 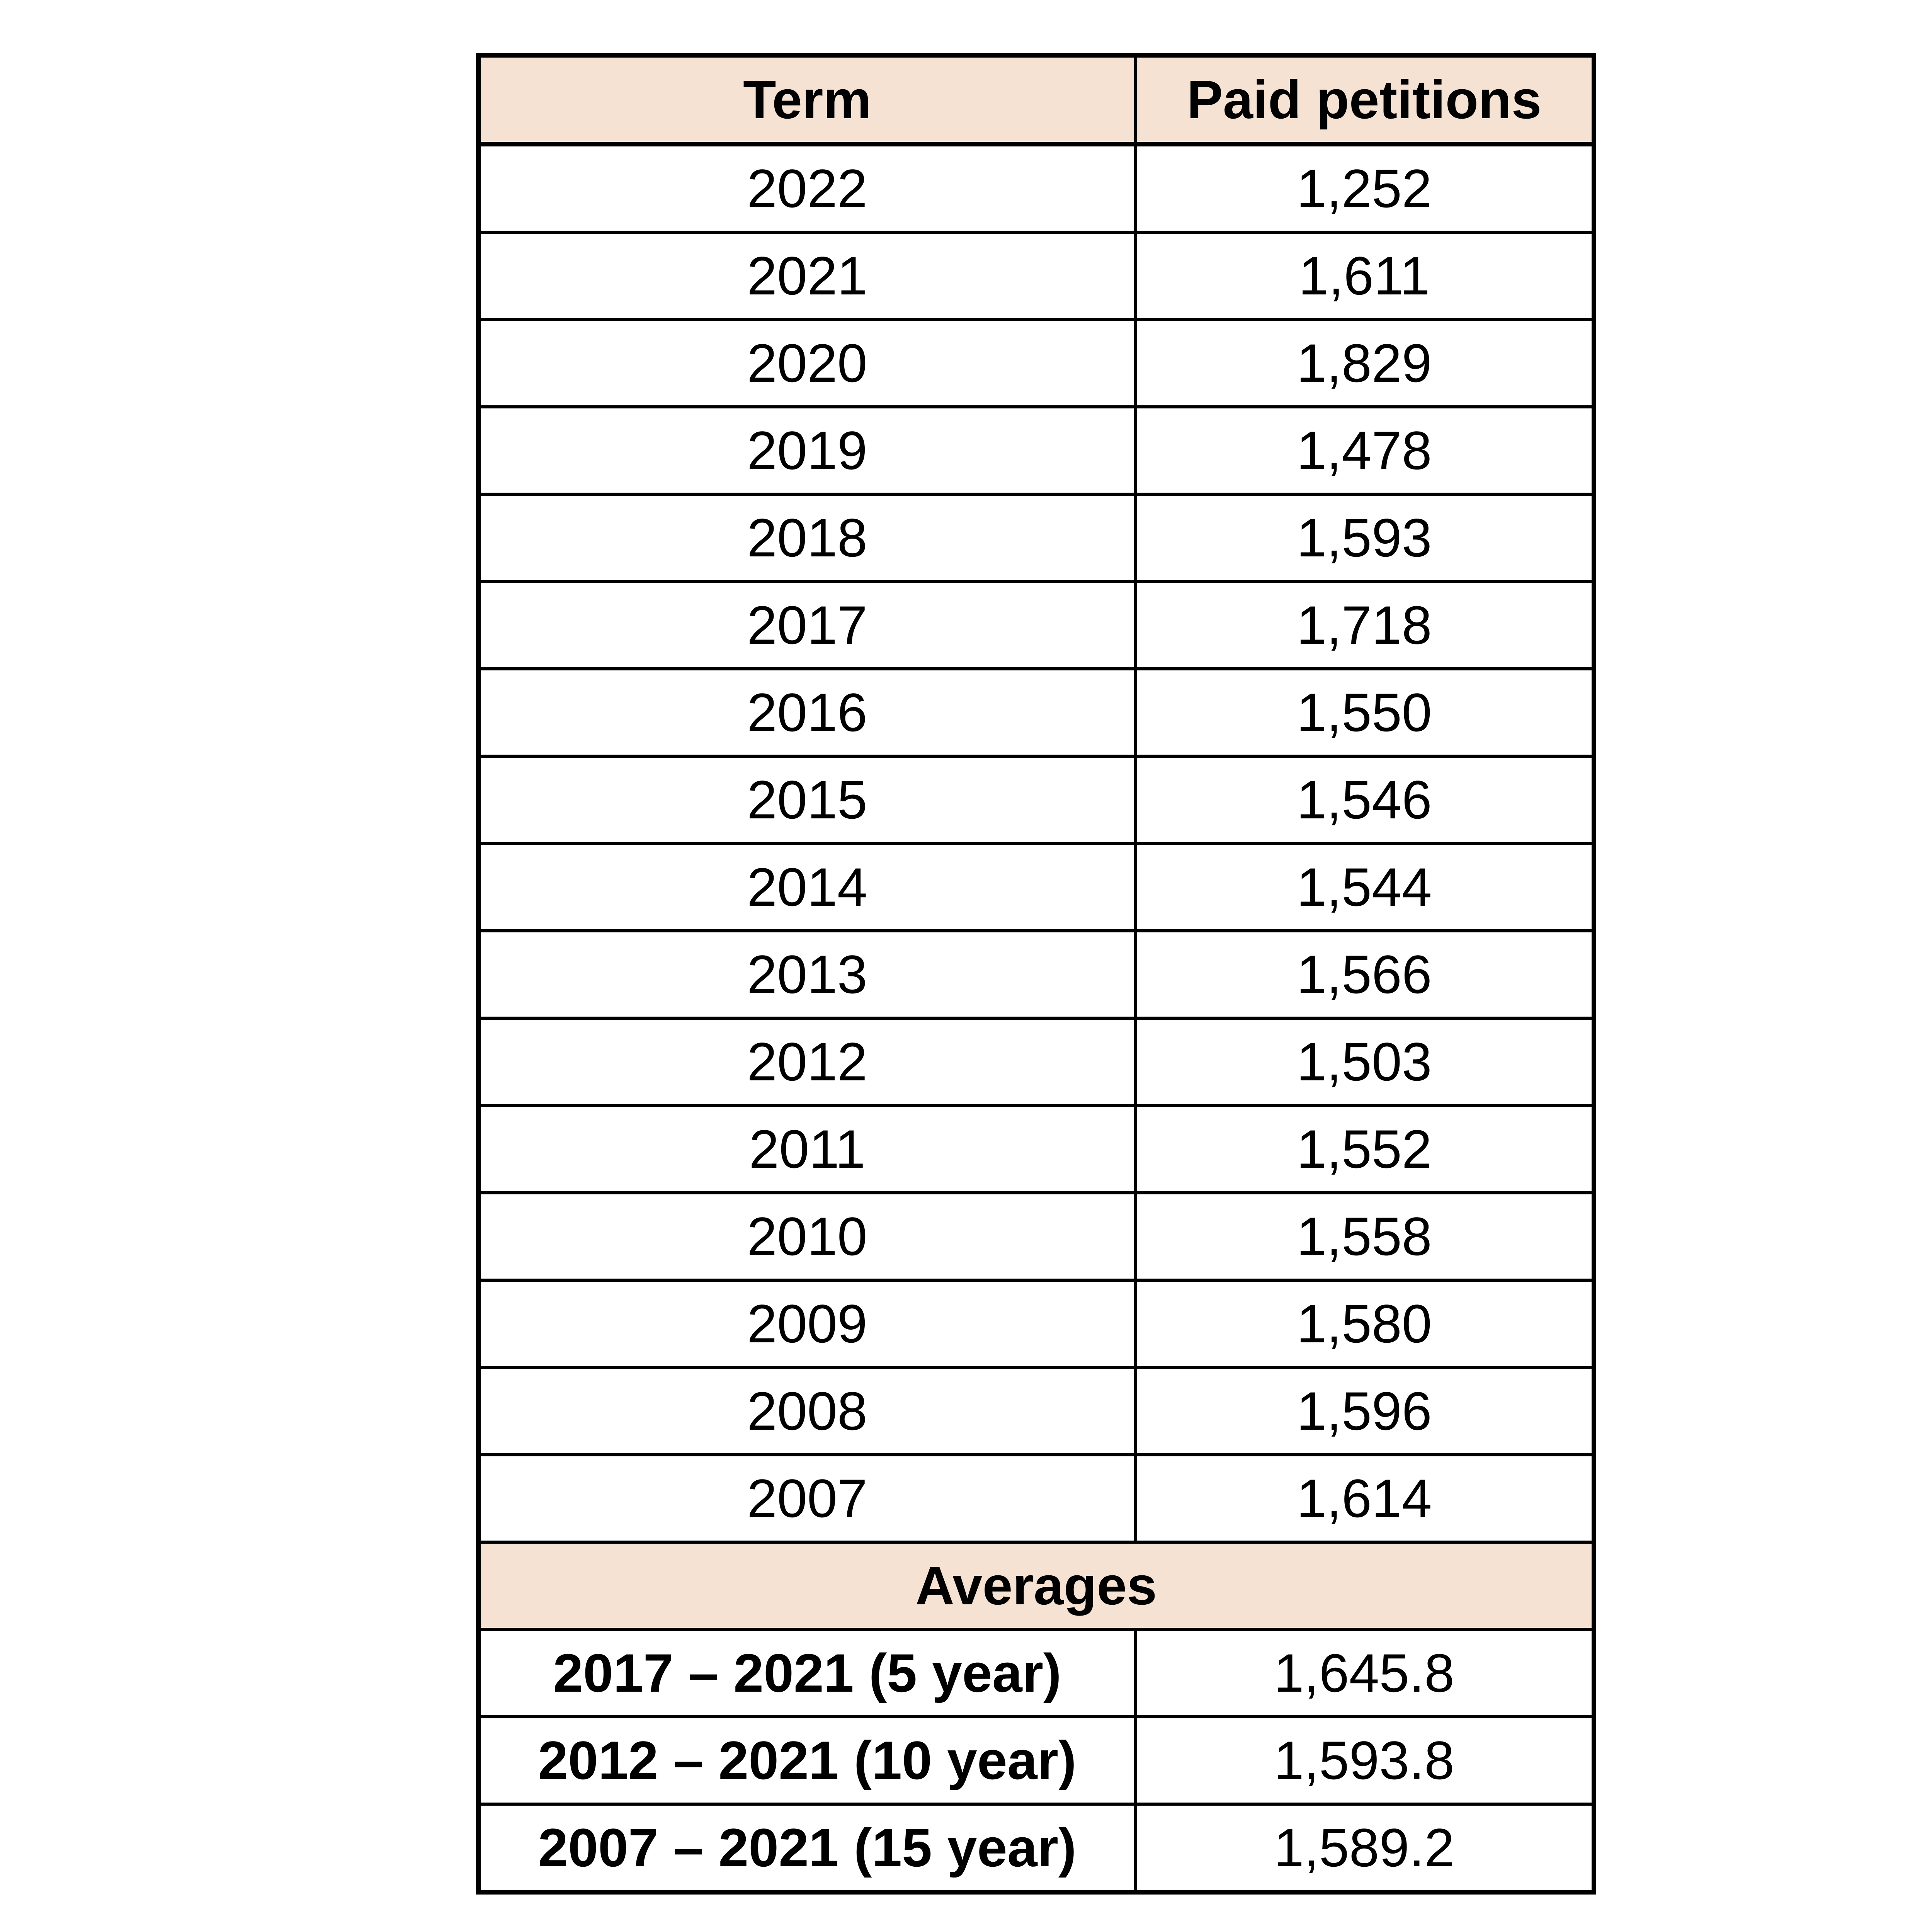 I want to click on term-cell: 2013, so click(x=807, y=975).